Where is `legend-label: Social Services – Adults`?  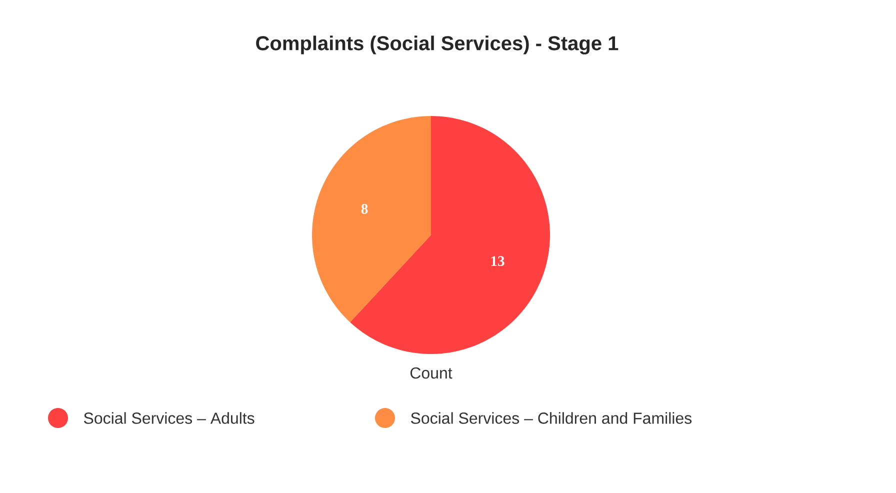
legend-label: Social Services – Adults is located at coordinates (169, 418).